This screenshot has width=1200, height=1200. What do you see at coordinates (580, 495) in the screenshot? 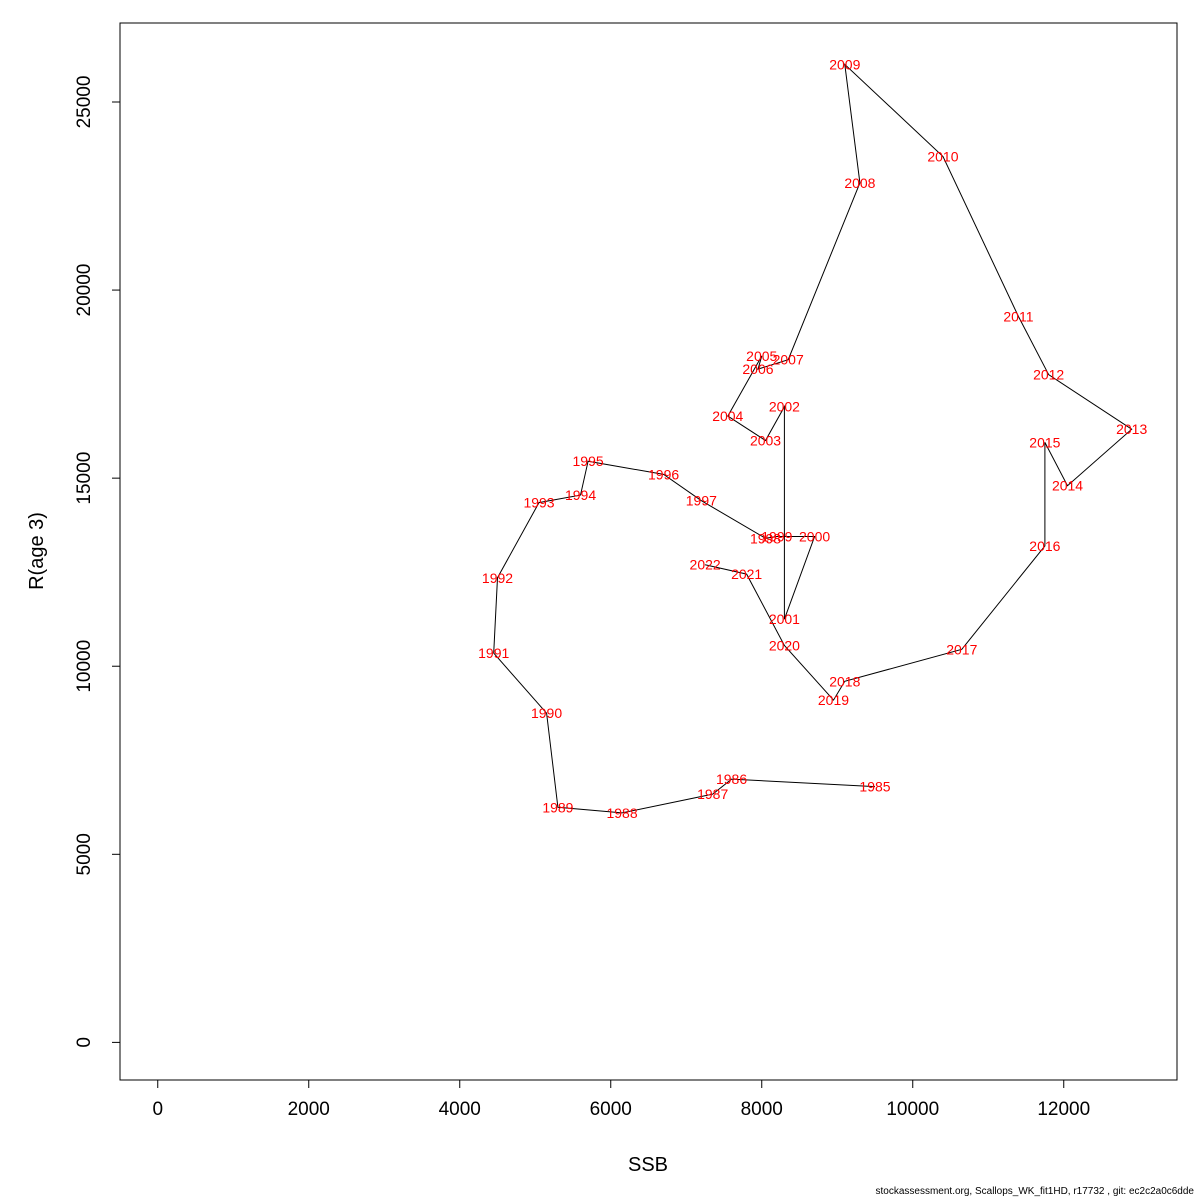
I see `point-label-1994: 1994` at bounding box center [580, 495].